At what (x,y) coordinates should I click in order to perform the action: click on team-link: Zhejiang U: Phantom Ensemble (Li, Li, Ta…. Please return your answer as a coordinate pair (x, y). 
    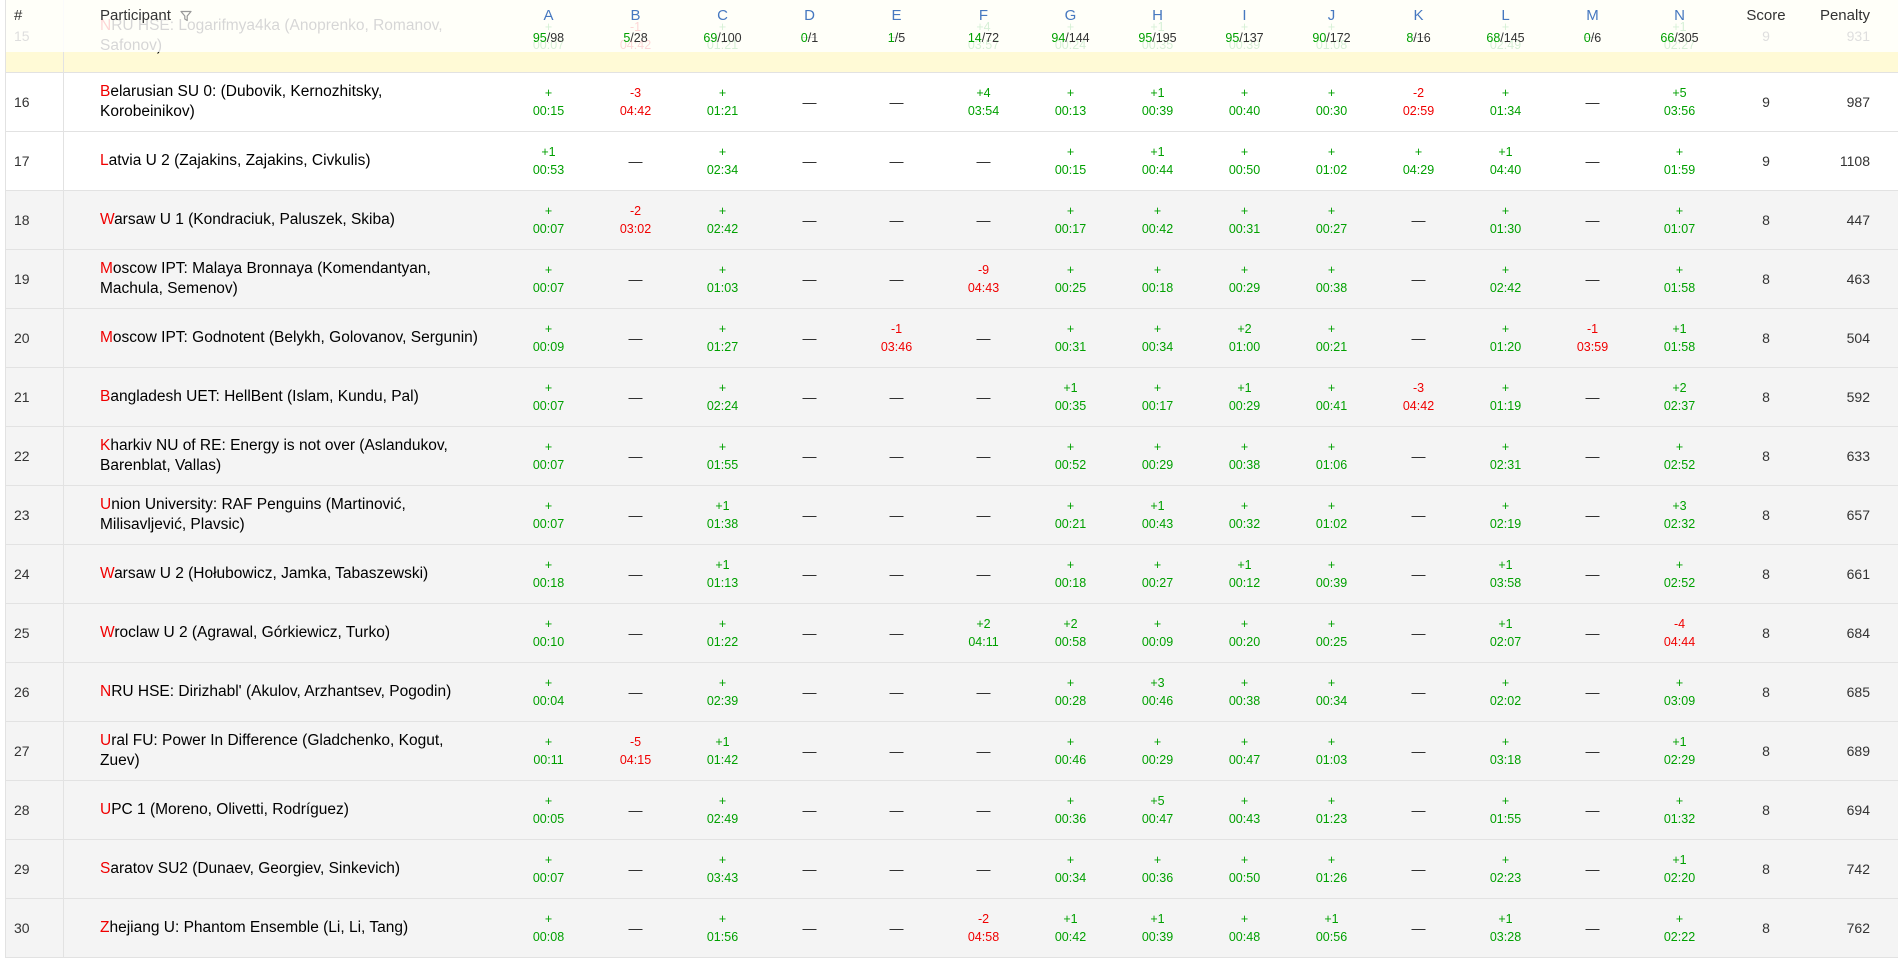
    Looking at the image, I should click on (254, 928).